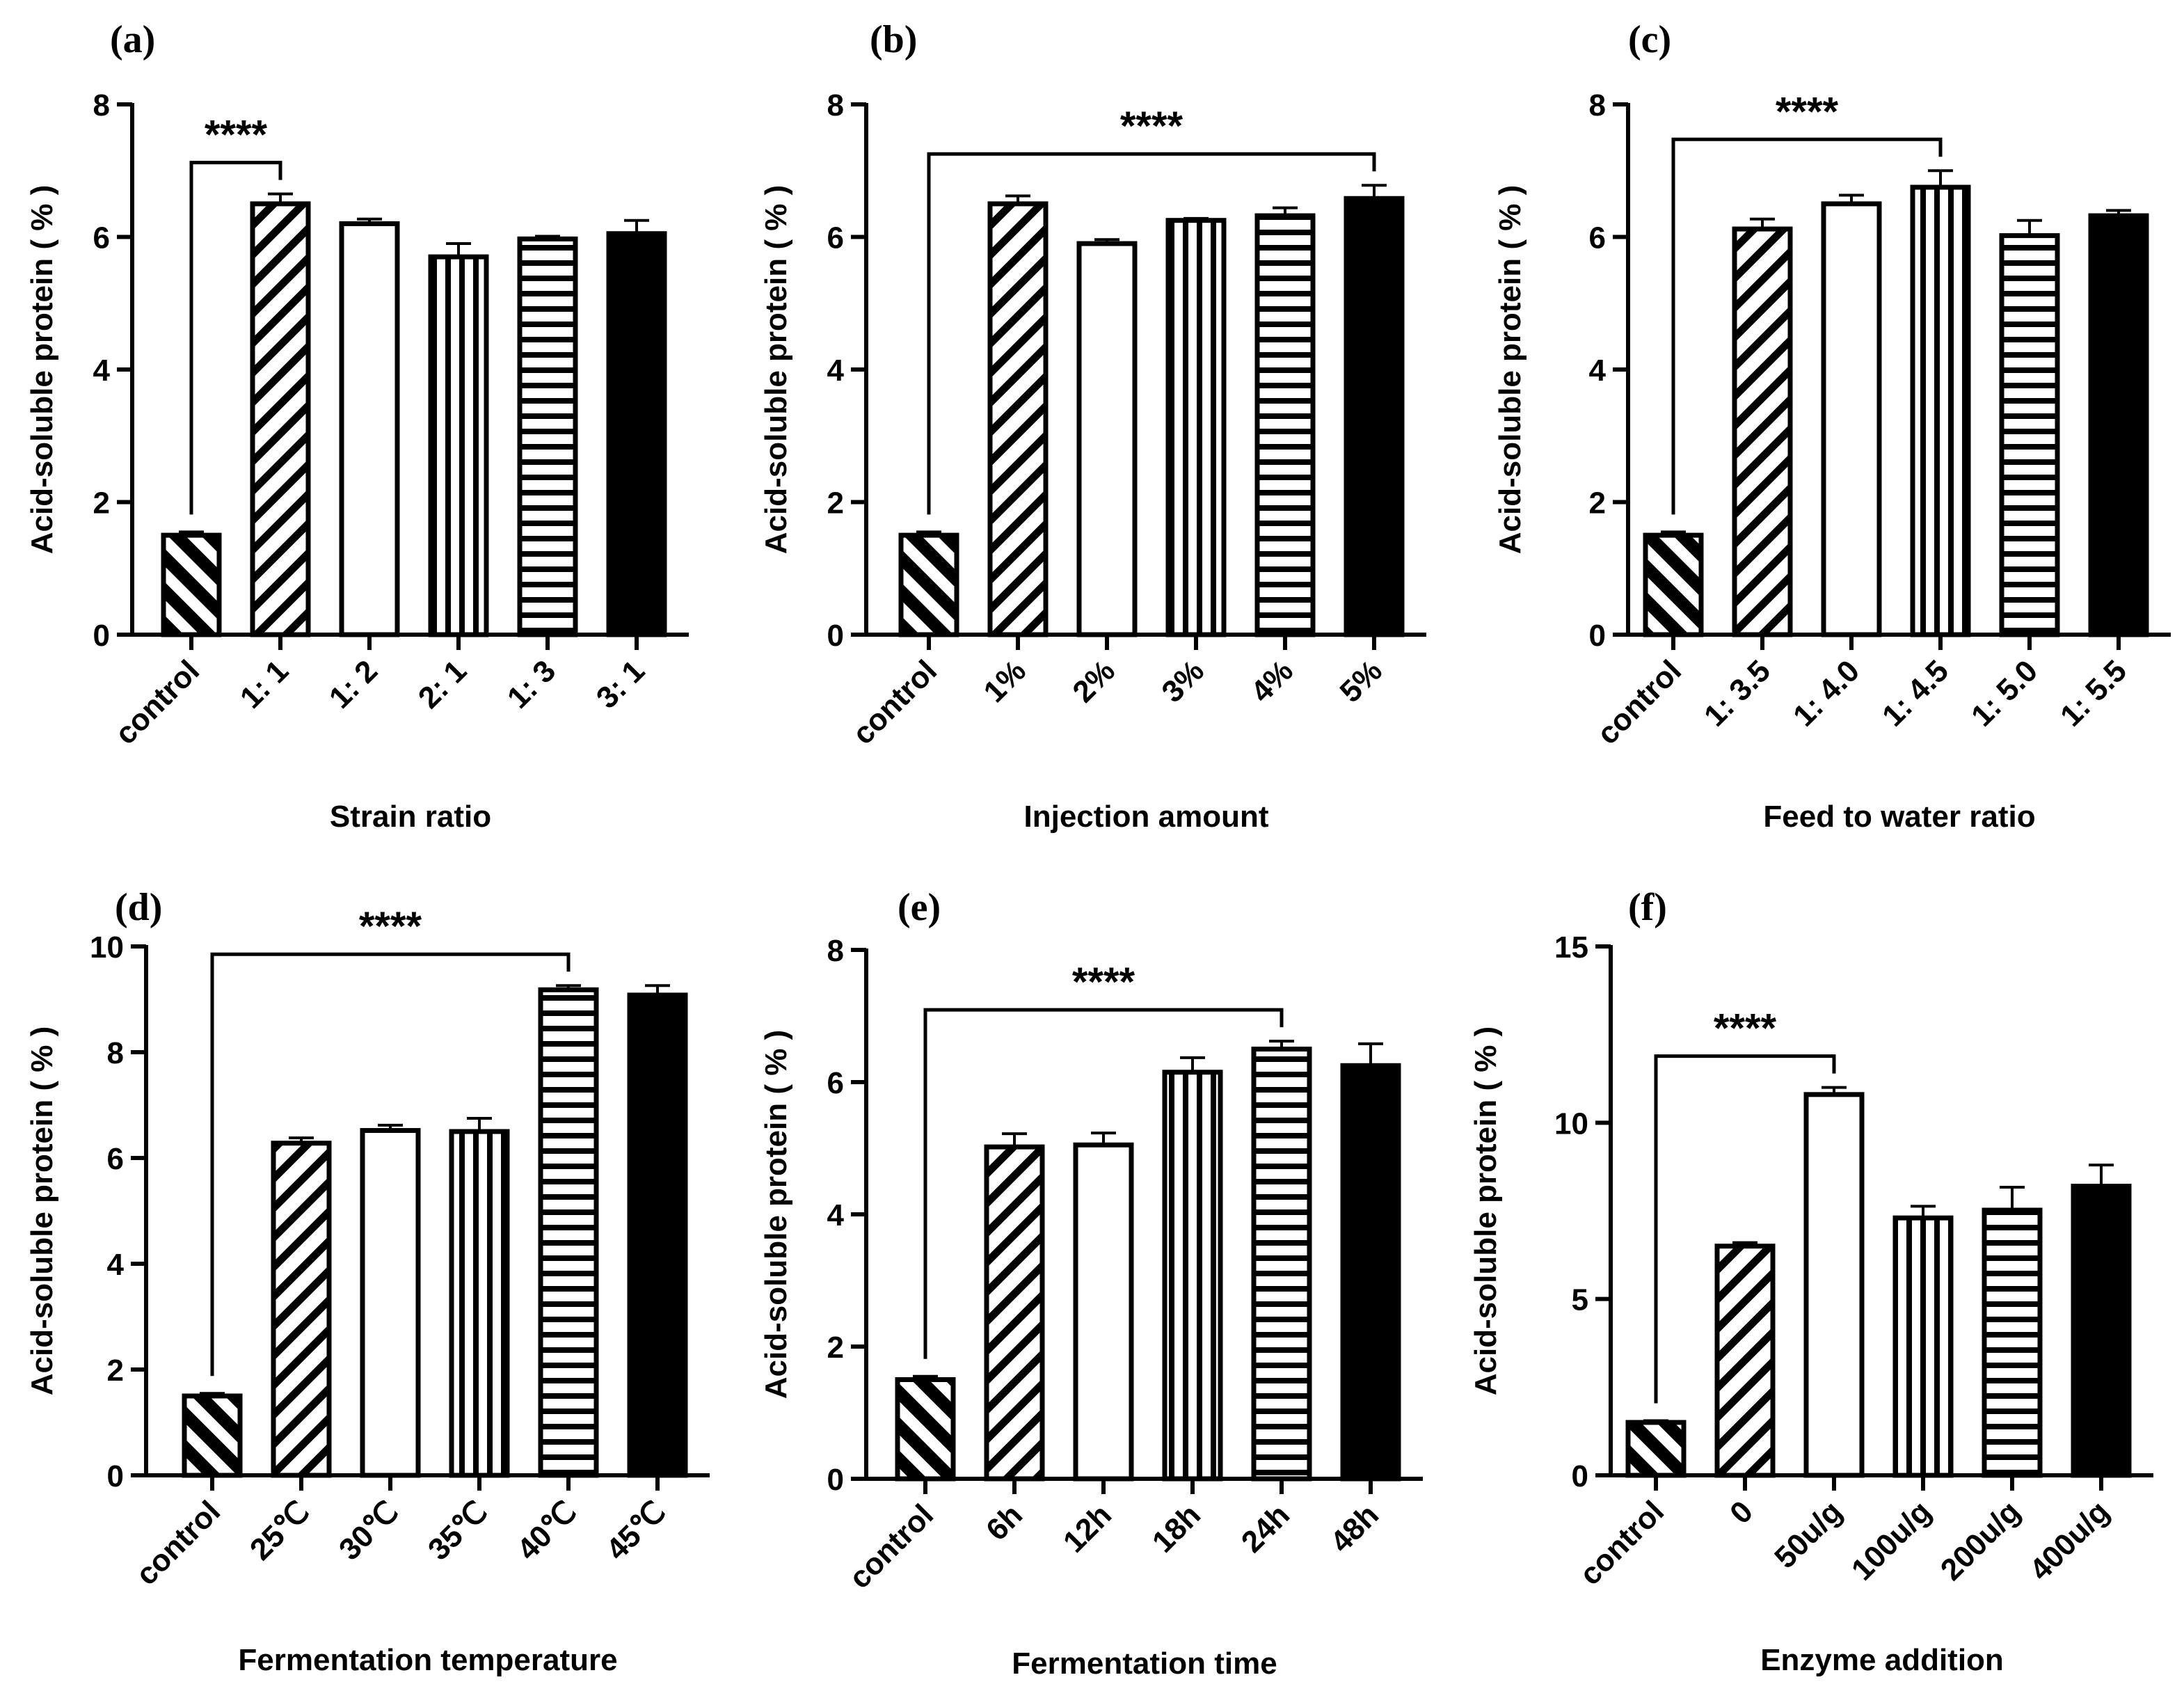 Image resolution: width=2184 pixels, height=1698 pixels. What do you see at coordinates (1183, 681) in the screenshot?
I see `x-tick-label: 3%` at bounding box center [1183, 681].